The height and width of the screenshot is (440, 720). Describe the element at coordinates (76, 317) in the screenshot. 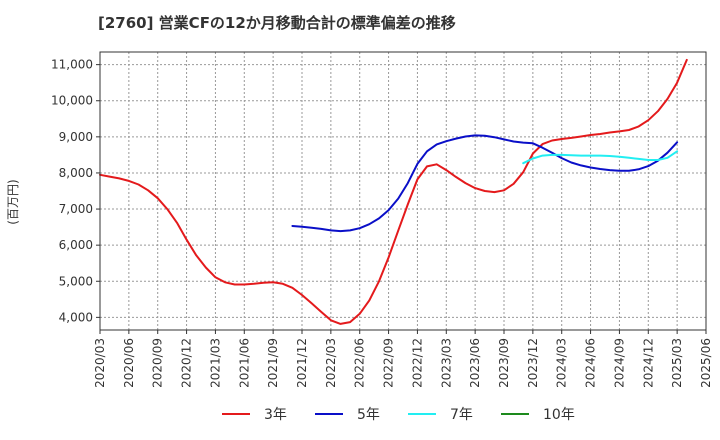

I see `y-tick-label: 4,000` at that location.